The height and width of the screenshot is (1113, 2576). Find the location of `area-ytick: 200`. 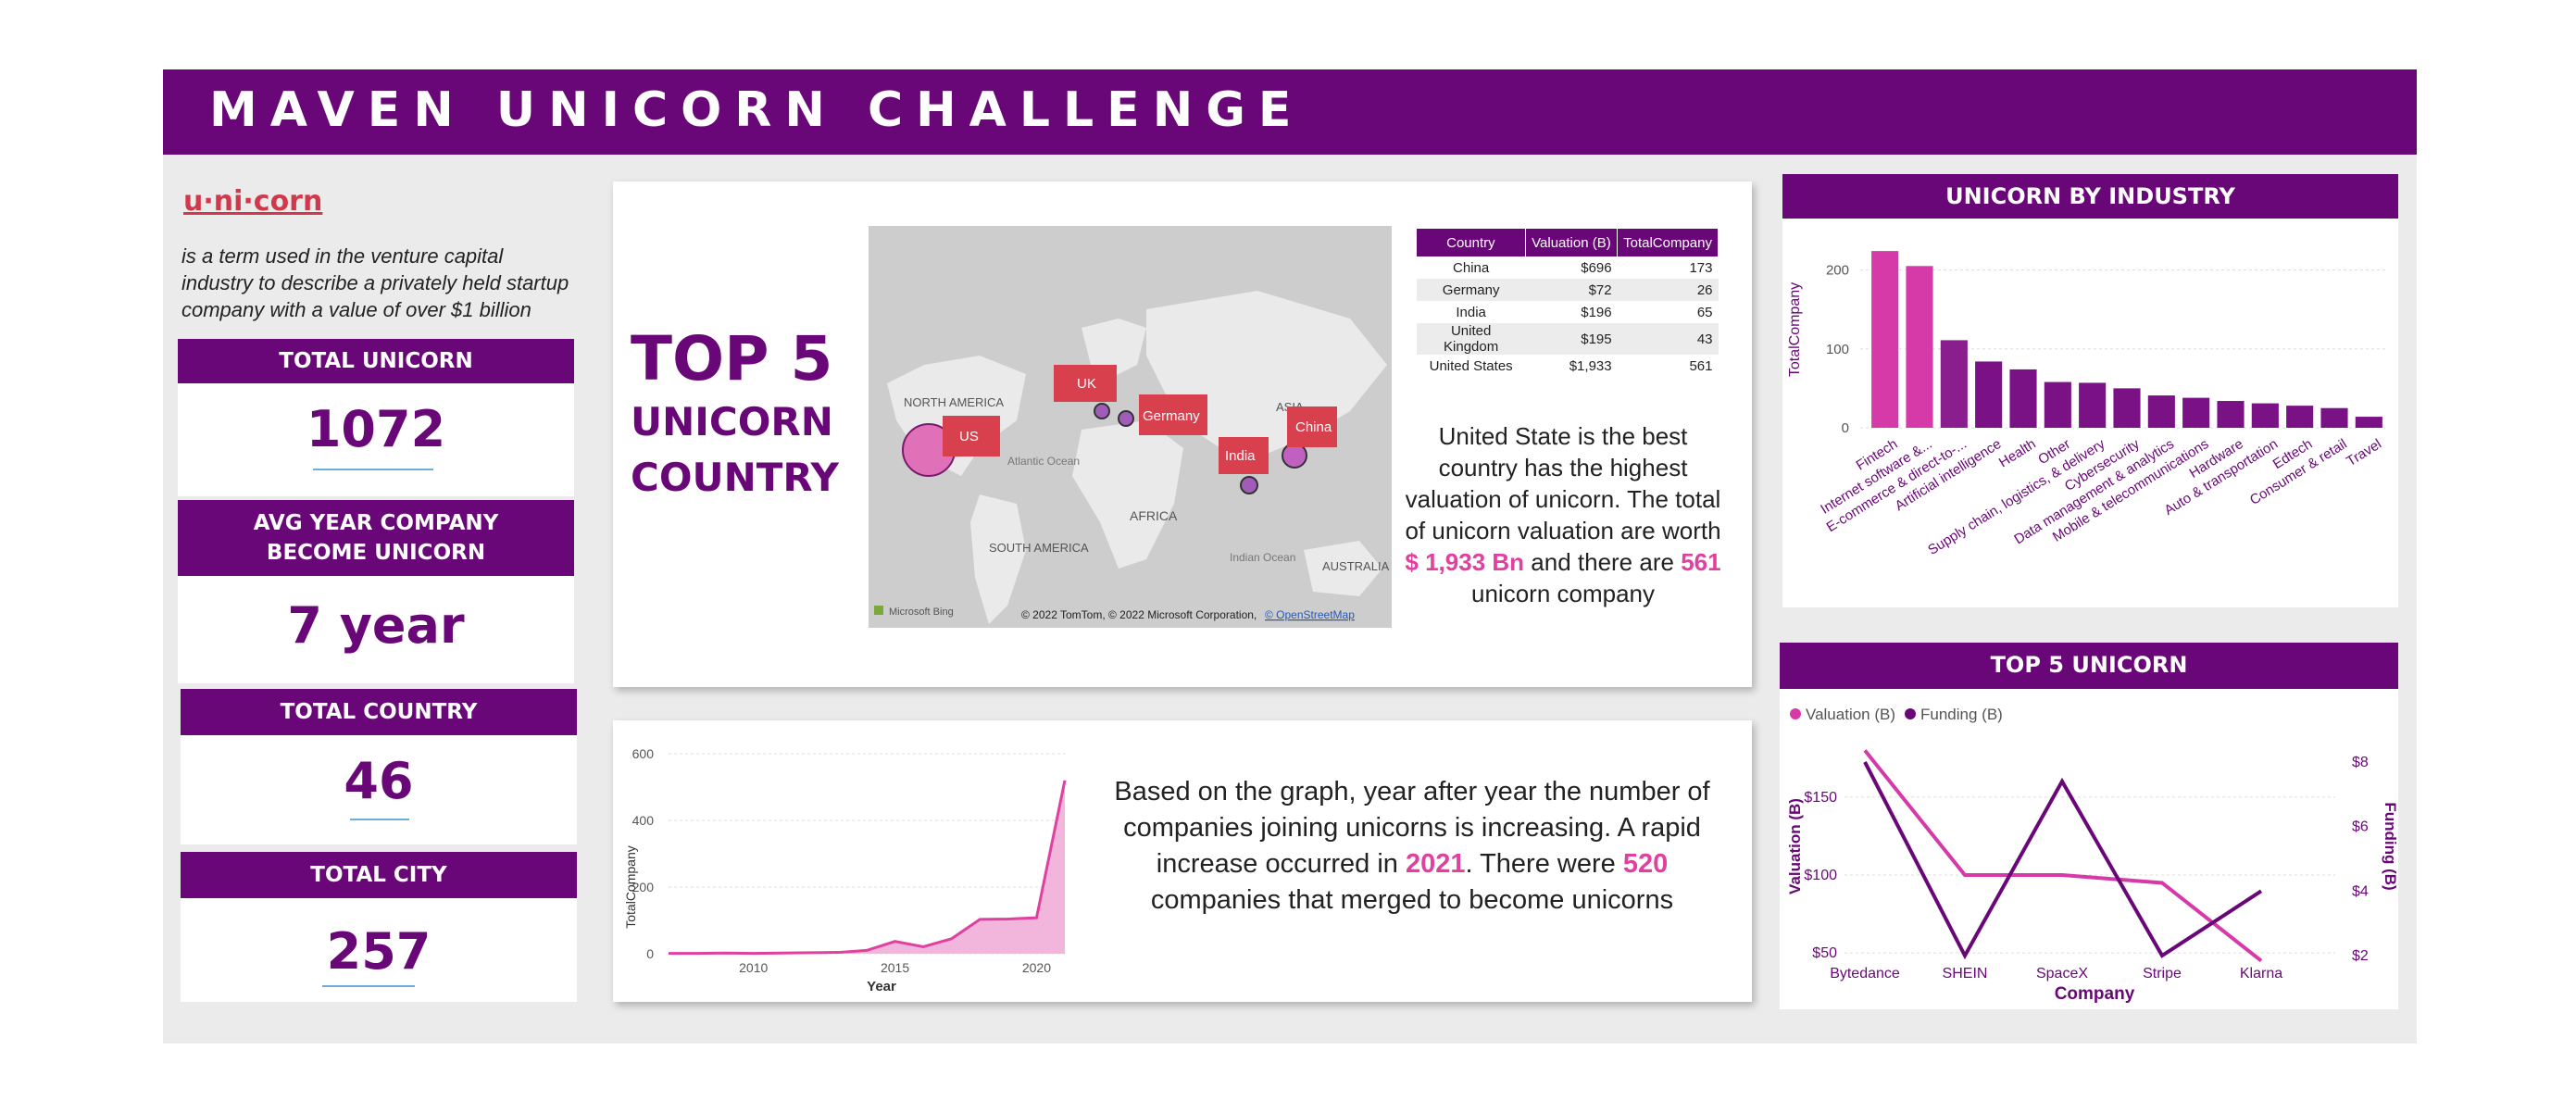

area-ytick: 200 is located at coordinates (643, 887).